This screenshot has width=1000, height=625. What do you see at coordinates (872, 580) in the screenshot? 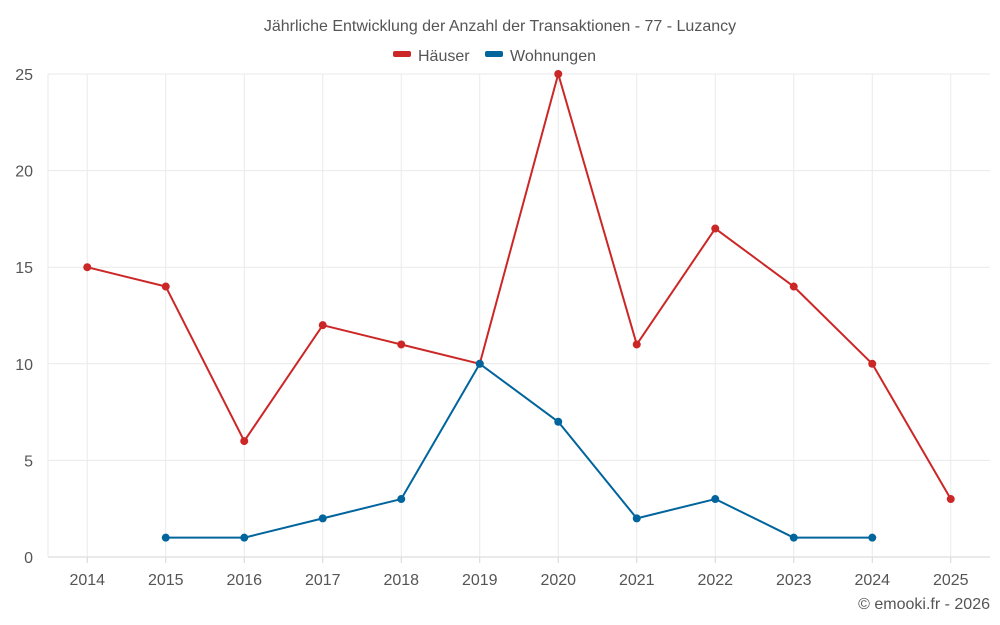
I see `x-tick-label: 2024` at bounding box center [872, 580].